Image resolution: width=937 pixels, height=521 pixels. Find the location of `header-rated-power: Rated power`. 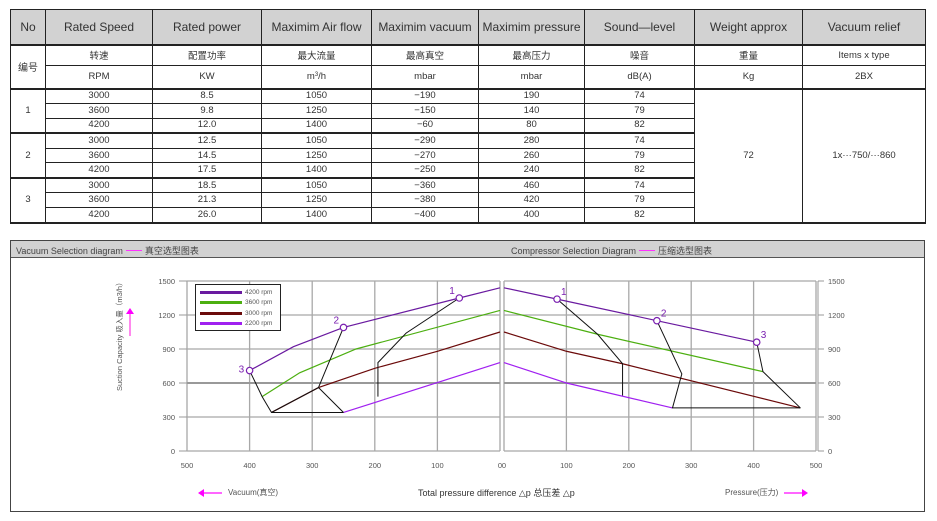

header-rated-power: Rated power is located at coordinates (207, 27).